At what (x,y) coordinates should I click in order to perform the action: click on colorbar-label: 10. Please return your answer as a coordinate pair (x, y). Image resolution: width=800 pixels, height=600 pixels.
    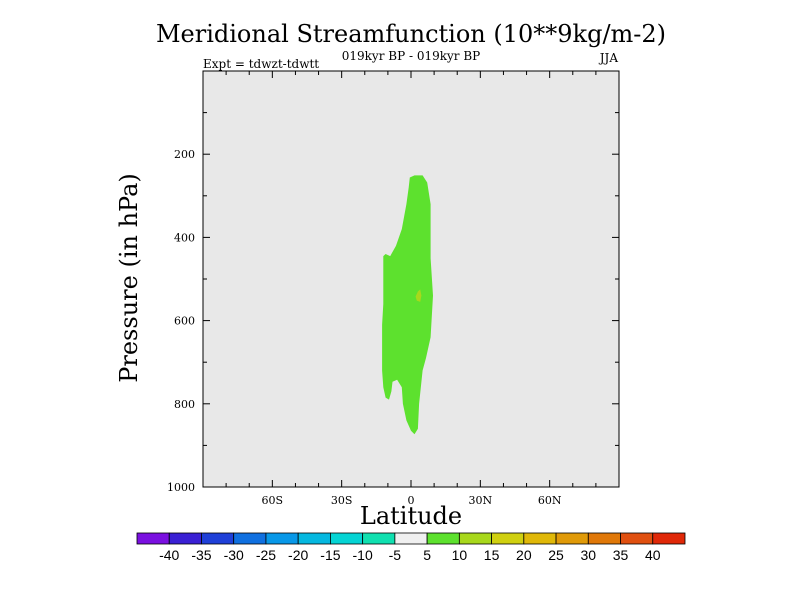
    Looking at the image, I should click on (460, 555).